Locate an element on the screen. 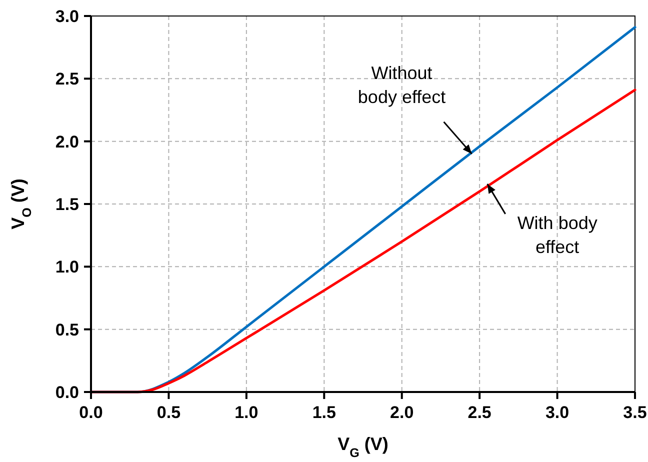 This screenshot has height=462, width=648. annotation: With body effect is located at coordinates (557, 234).